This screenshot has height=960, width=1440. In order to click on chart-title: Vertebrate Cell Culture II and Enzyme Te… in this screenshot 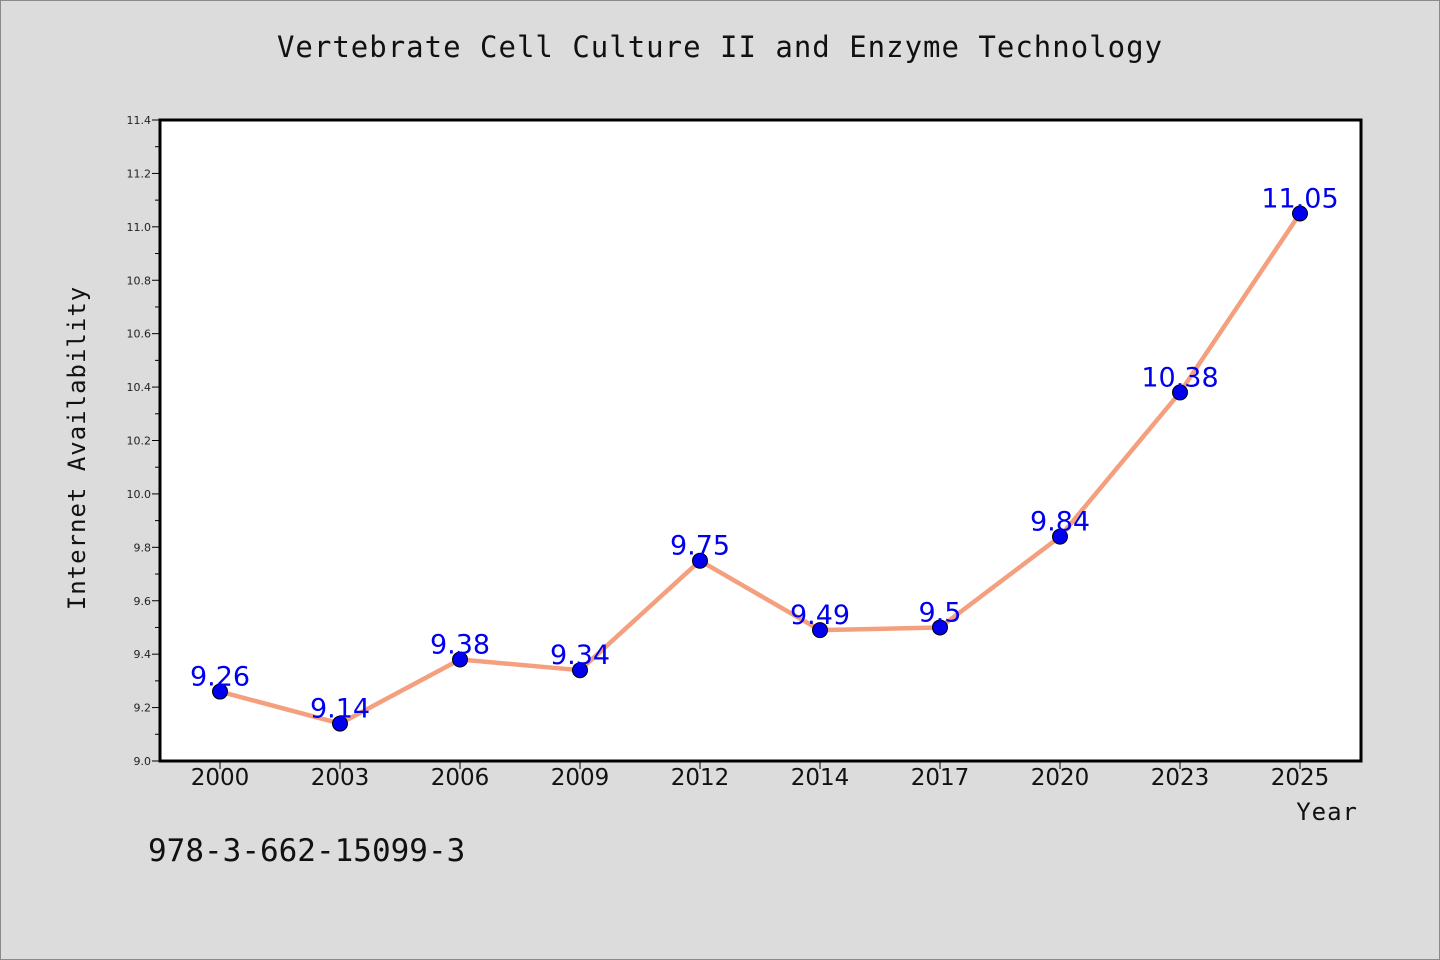, I will do `click(720, 47)`.